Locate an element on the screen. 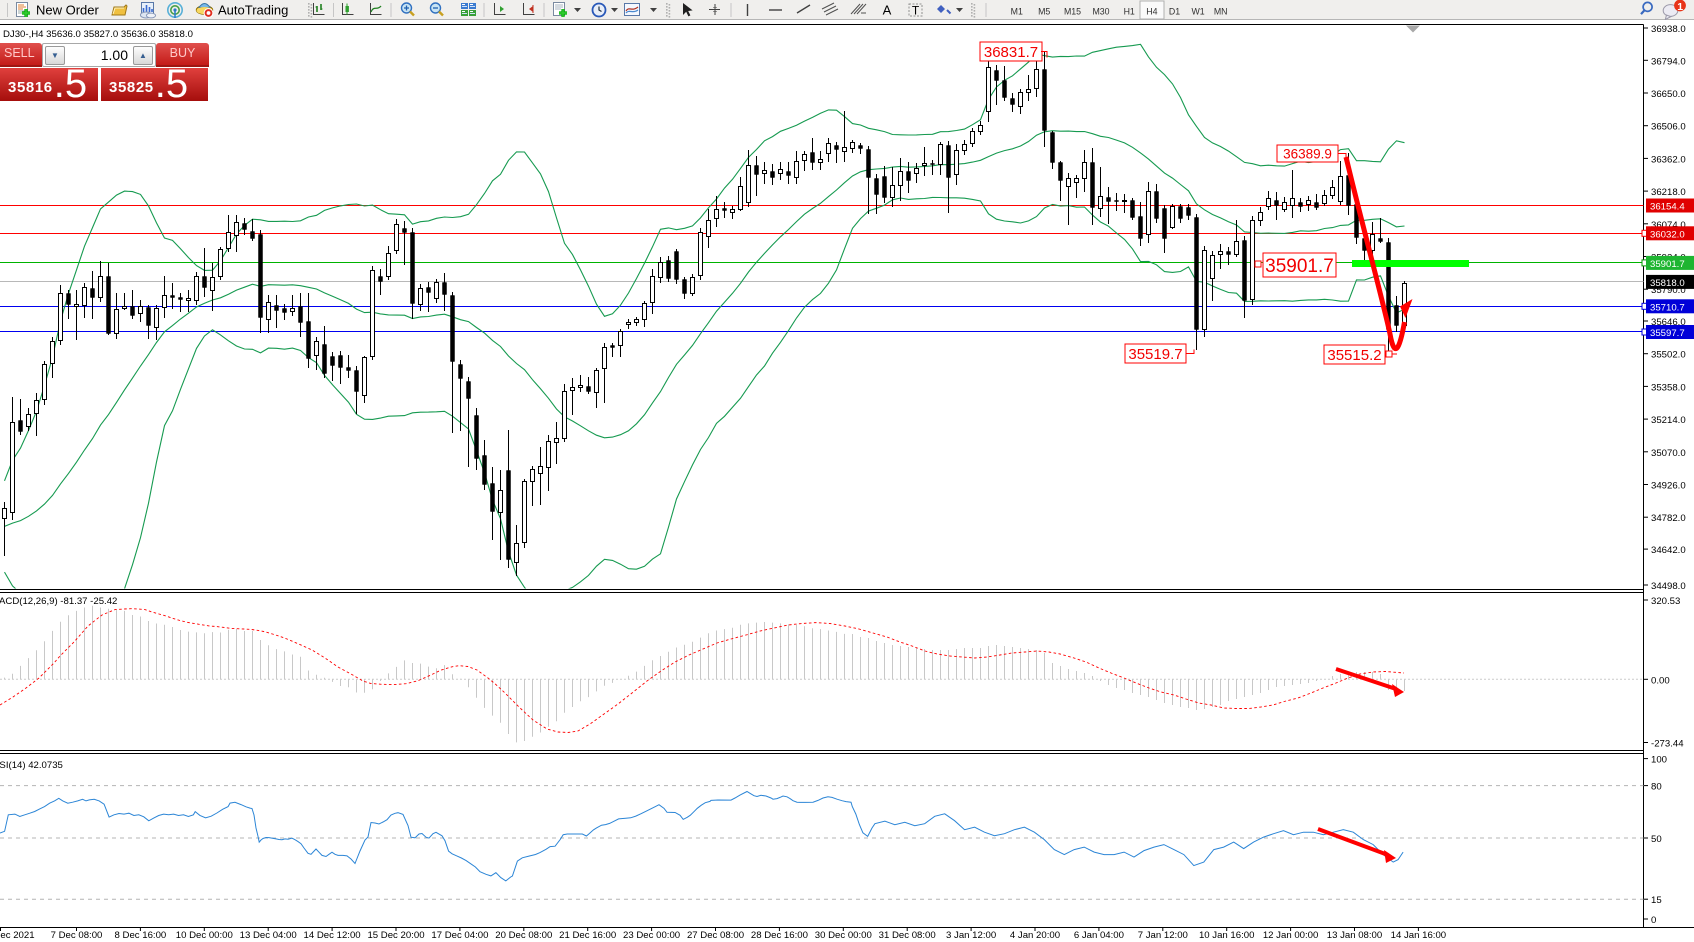  svg-text: AutoTrading is located at coordinates (253, 10).